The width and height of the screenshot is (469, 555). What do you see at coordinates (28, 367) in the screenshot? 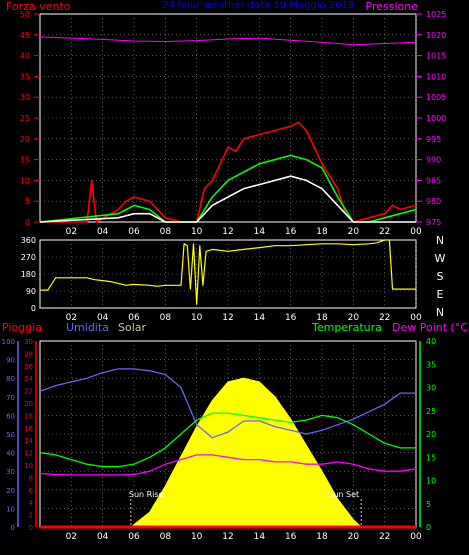
I see `rain-y-tick-label: 26` at bounding box center [28, 367].